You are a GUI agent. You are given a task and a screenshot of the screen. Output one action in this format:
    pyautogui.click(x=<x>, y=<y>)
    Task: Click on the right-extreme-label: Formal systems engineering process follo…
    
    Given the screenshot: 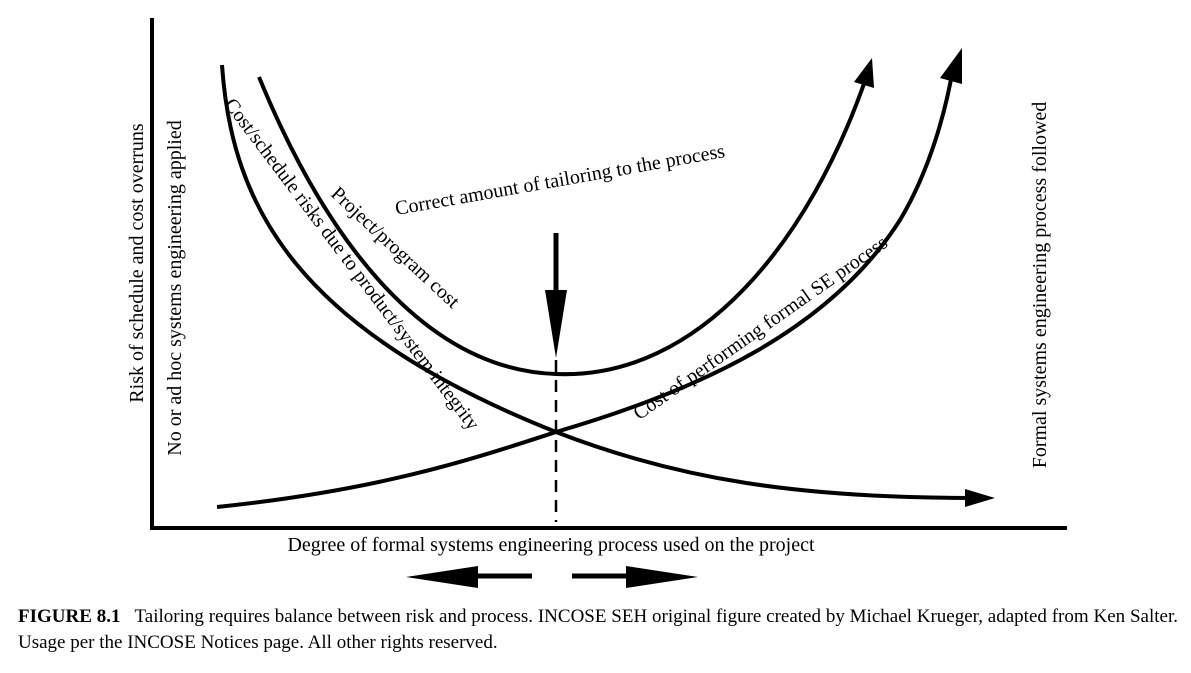 What is the action you would take?
    pyautogui.click(x=1040, y=285)
    